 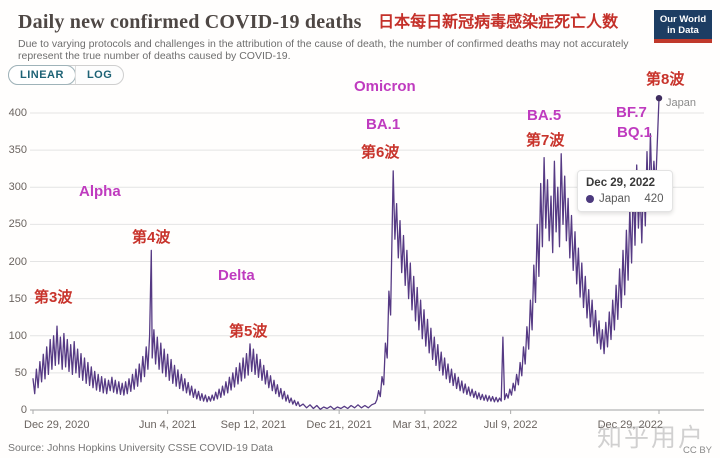 I want to click on x-axis-label: Jun 4, 2021, so click(x=167, y=425).